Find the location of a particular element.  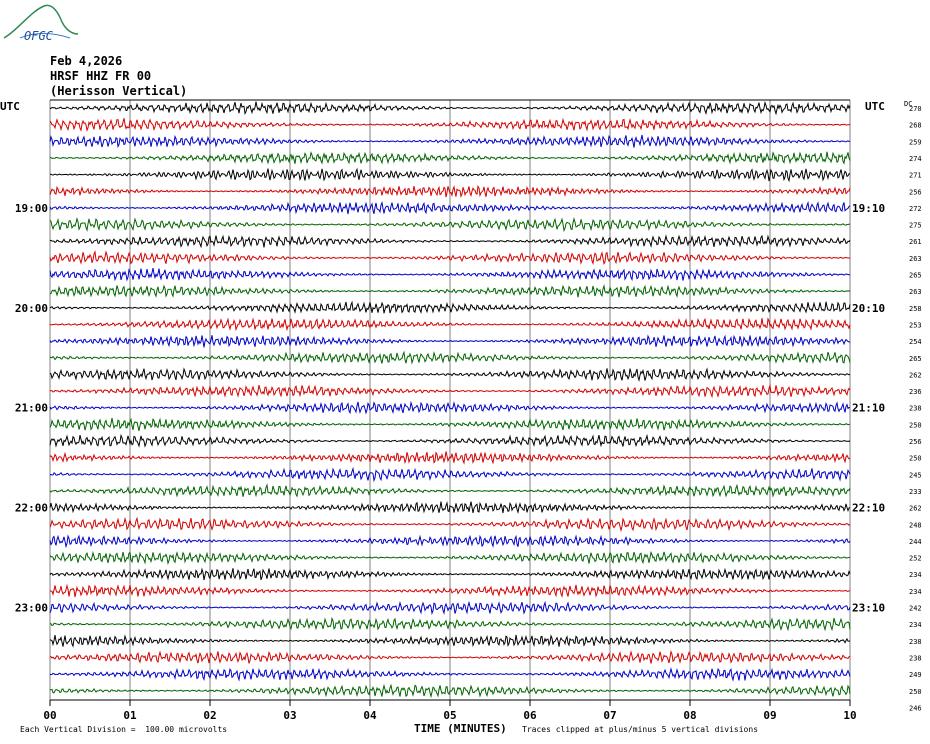

dc-offset-label: 275 is located at coordinates (915, 226).